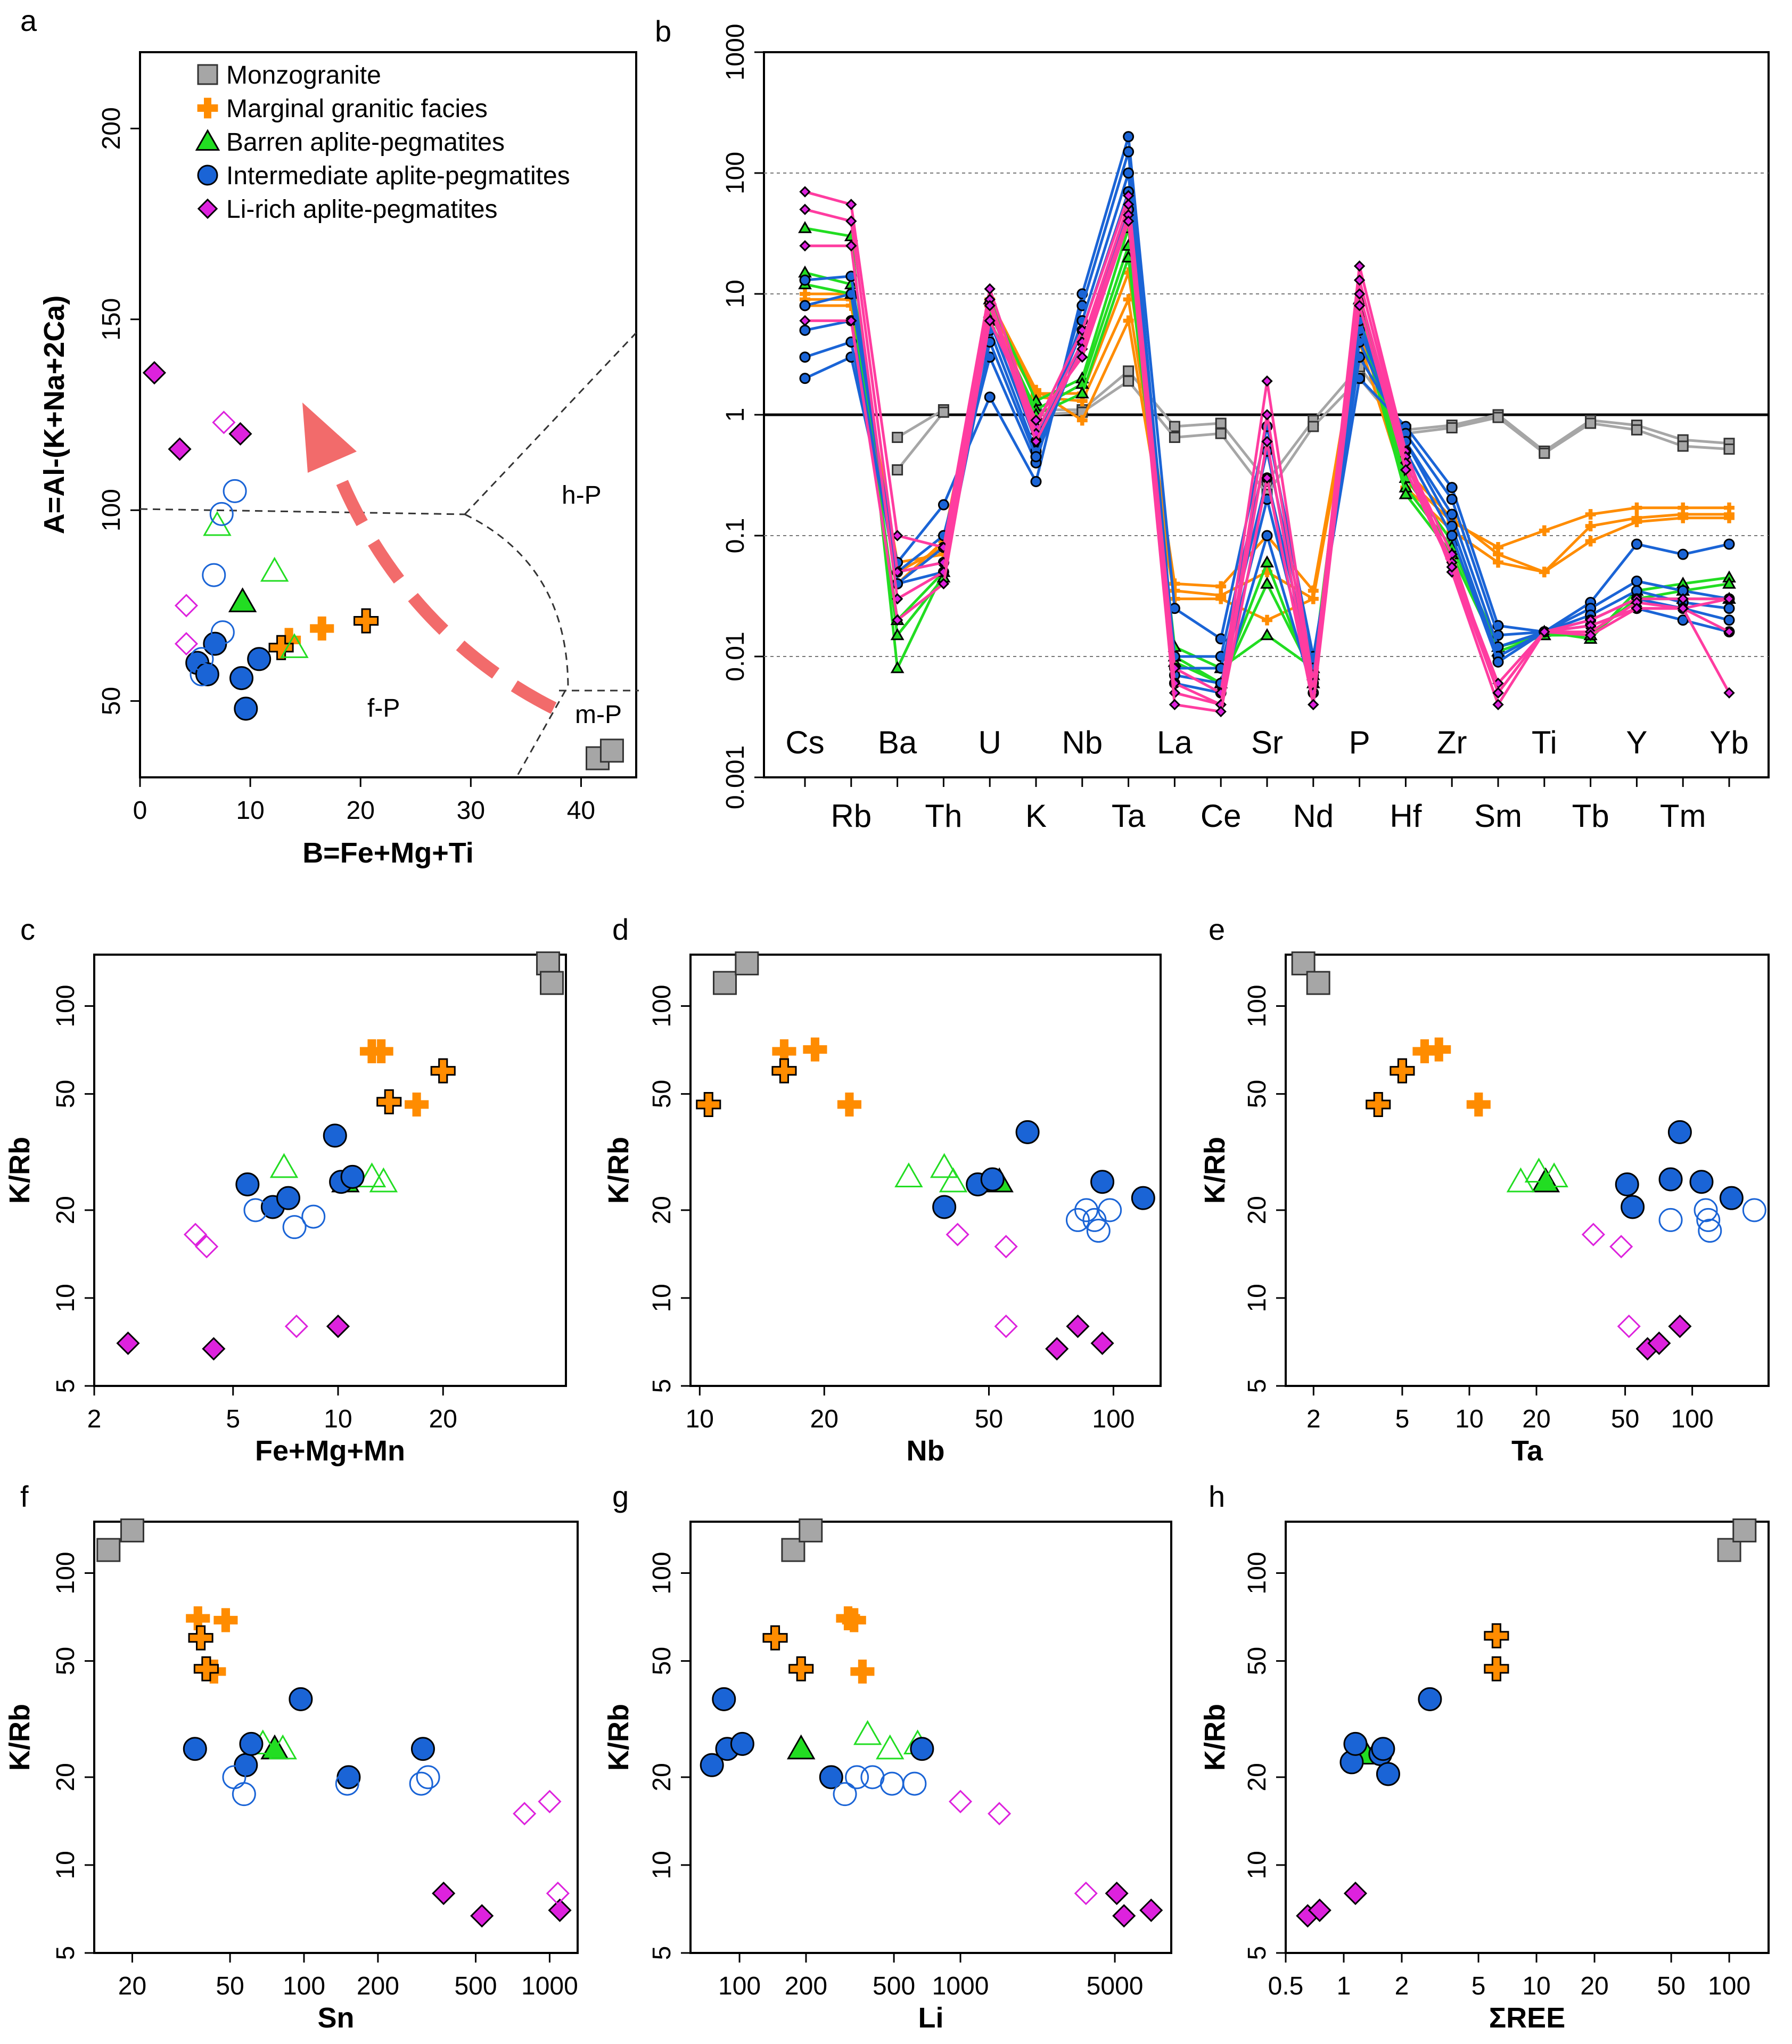 This screenshot has width=1792, height=2044. What do you see at coordinates (1484, 1209) in the screenshot?
I see `panel-e-kr-vs-ta: 2 5 10 20 50 100 5 10 20 50 100 Ta K/Rb` at bounding box center [1484, 1209].